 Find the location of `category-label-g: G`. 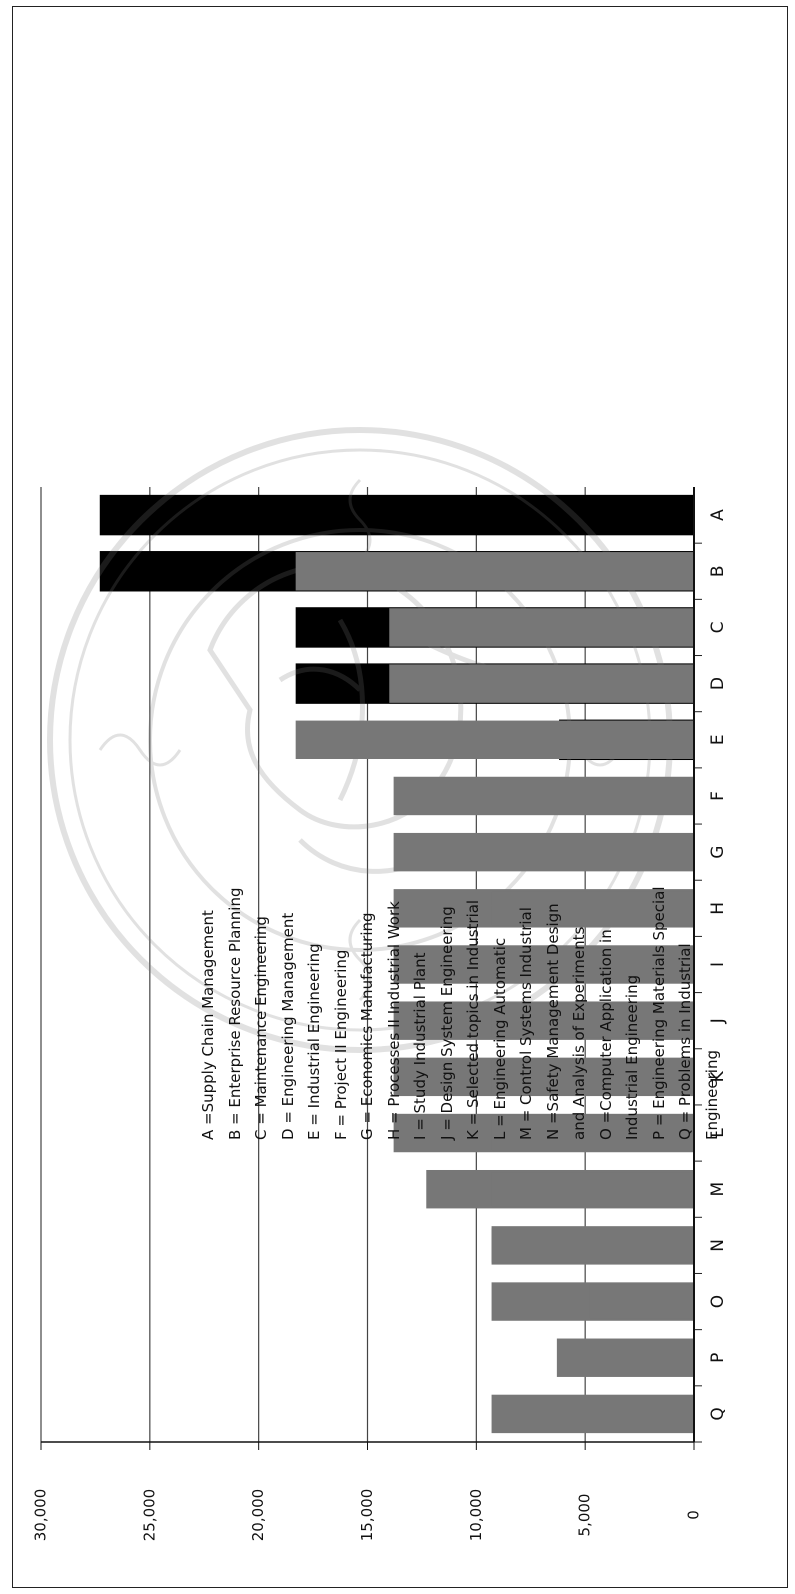

category-label-g: G is located at coordinates (718, 852).